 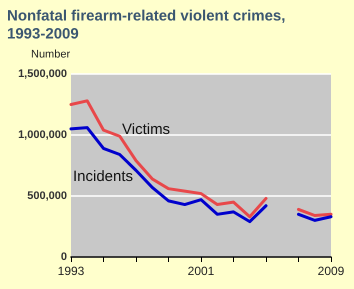 What do you see at coordinates (103, 176) in the screenshot?
I see `series-label: Incidents` at bounding box center [103, 176].